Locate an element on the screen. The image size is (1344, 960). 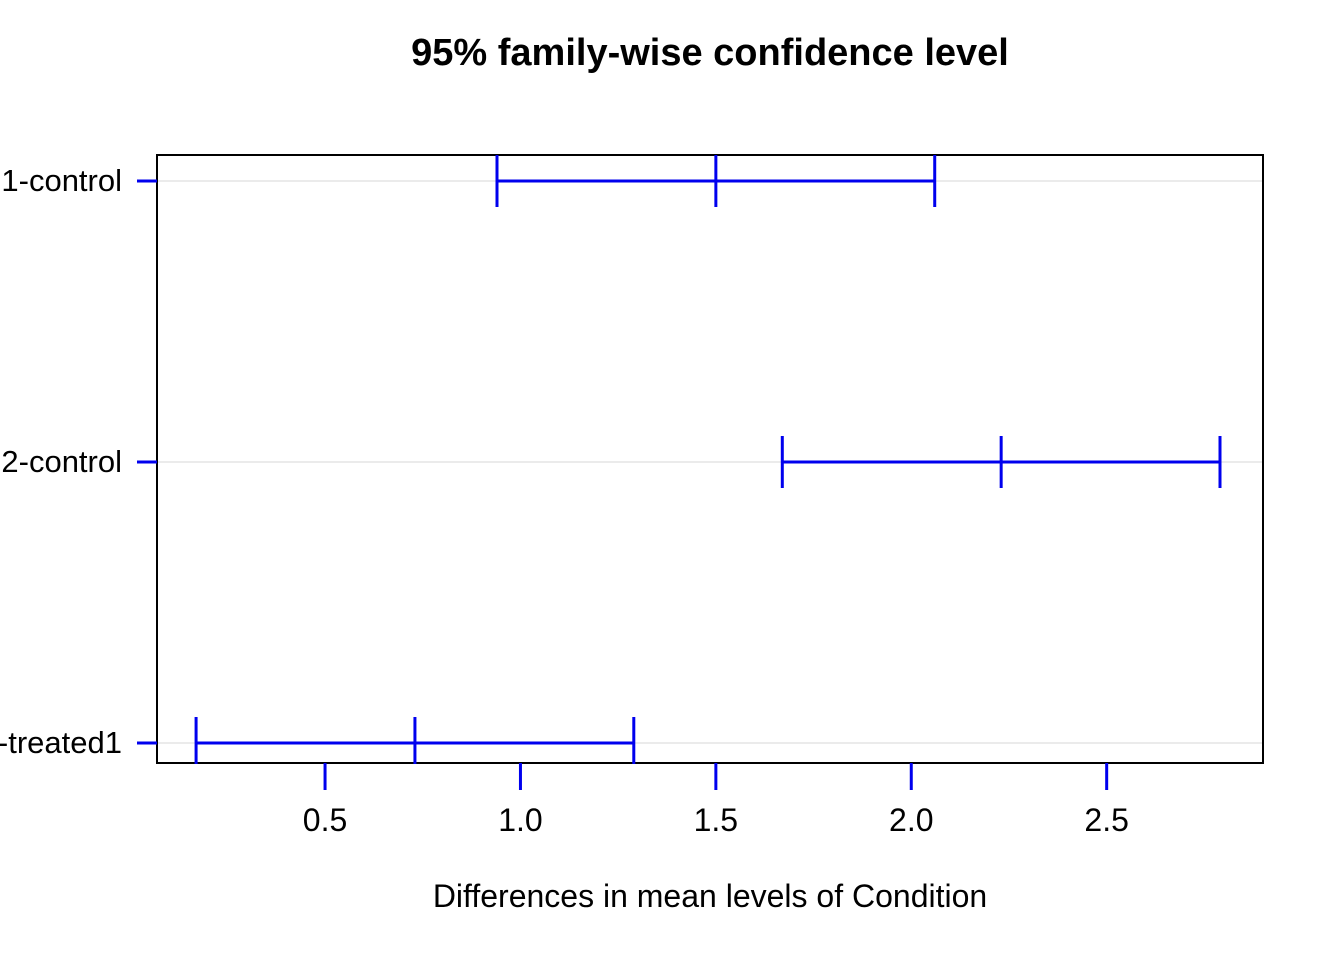
x-axis-title: Differences in mean levels of Condition is located at coordinates (710, 896).